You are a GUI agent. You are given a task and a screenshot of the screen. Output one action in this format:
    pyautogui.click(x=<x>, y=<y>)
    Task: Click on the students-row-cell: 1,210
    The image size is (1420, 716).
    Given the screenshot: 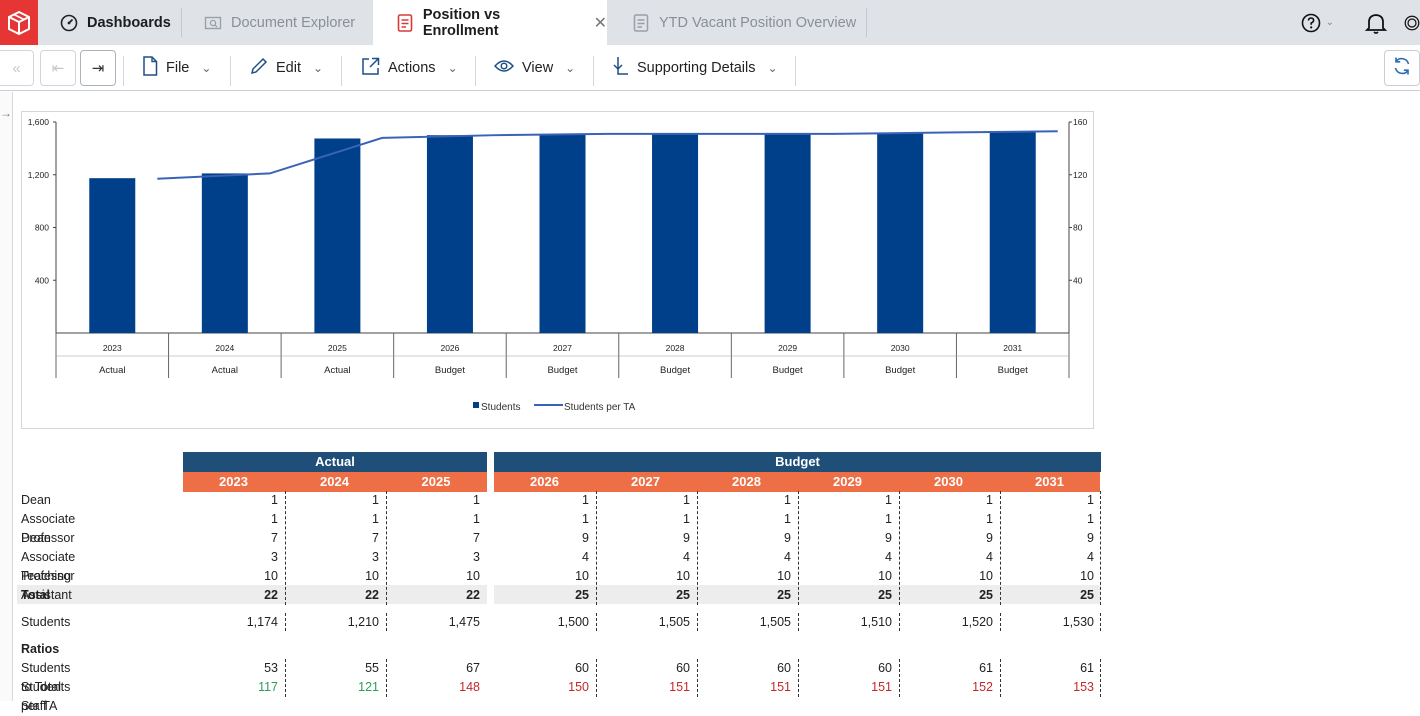 What is the action you would take?
    pyautogui.click(x=363, y=622)
    